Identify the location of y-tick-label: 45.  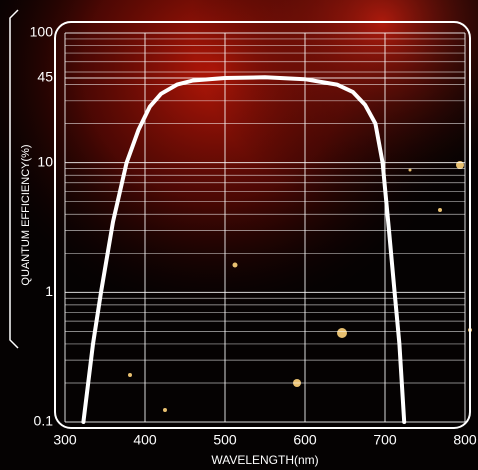
(45, 77).